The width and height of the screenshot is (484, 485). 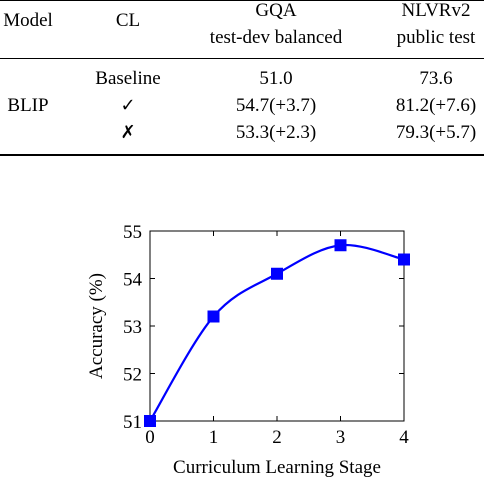 What do you see at coordinates (276, 37) in the screenshot?
I see `header-gqa-split: test-dev balanced` at bounding box center [276, 37].